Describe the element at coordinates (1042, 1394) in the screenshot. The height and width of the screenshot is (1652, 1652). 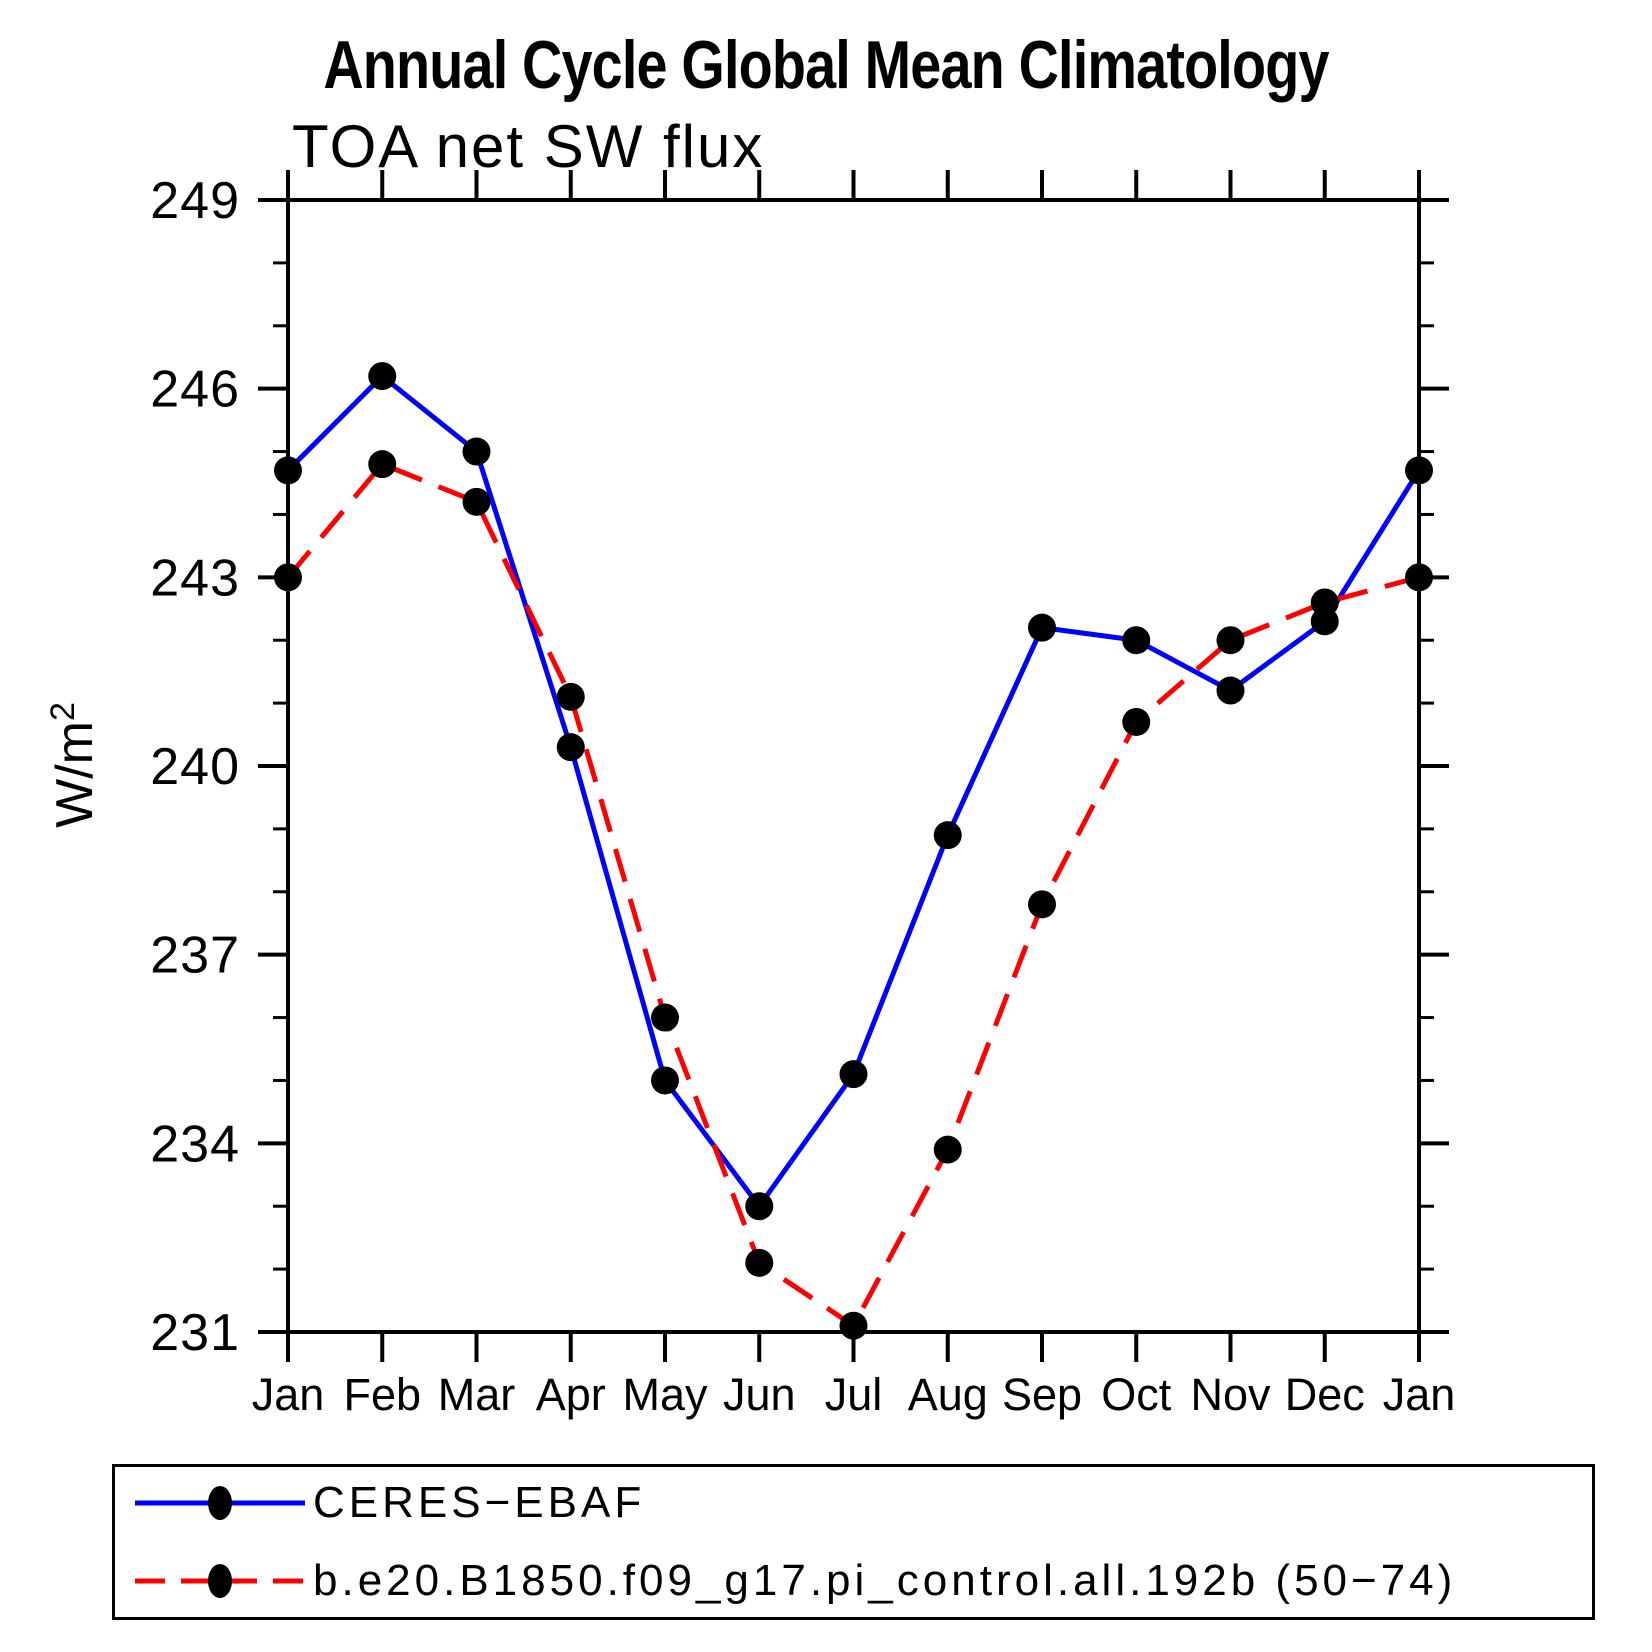
I see `x-tick-label: Sep` at that location.